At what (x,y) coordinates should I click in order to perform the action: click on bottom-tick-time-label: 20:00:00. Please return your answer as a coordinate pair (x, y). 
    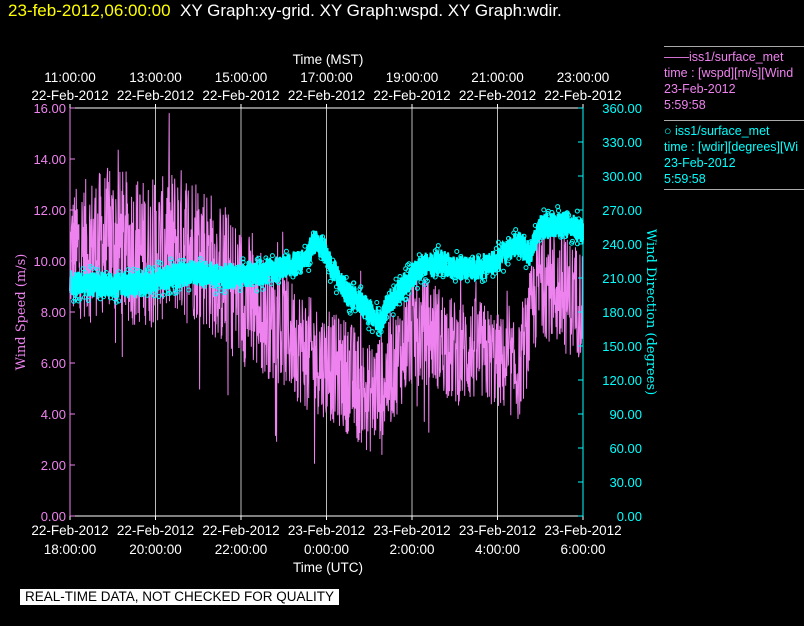
    Looking at the image, I should click on (155, 549).